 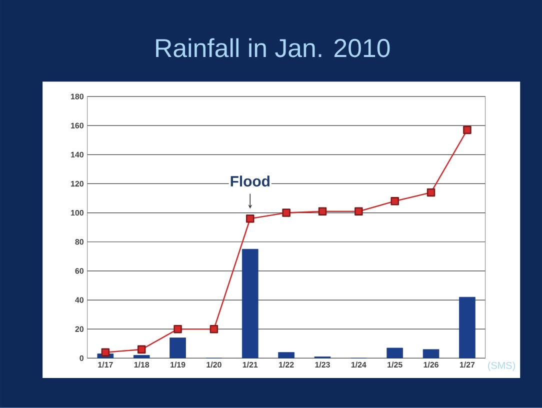 What do you see at coordinates (250, 181) in the screenshot?
I see `annotation: Flood` at bounding box center [250, 181].